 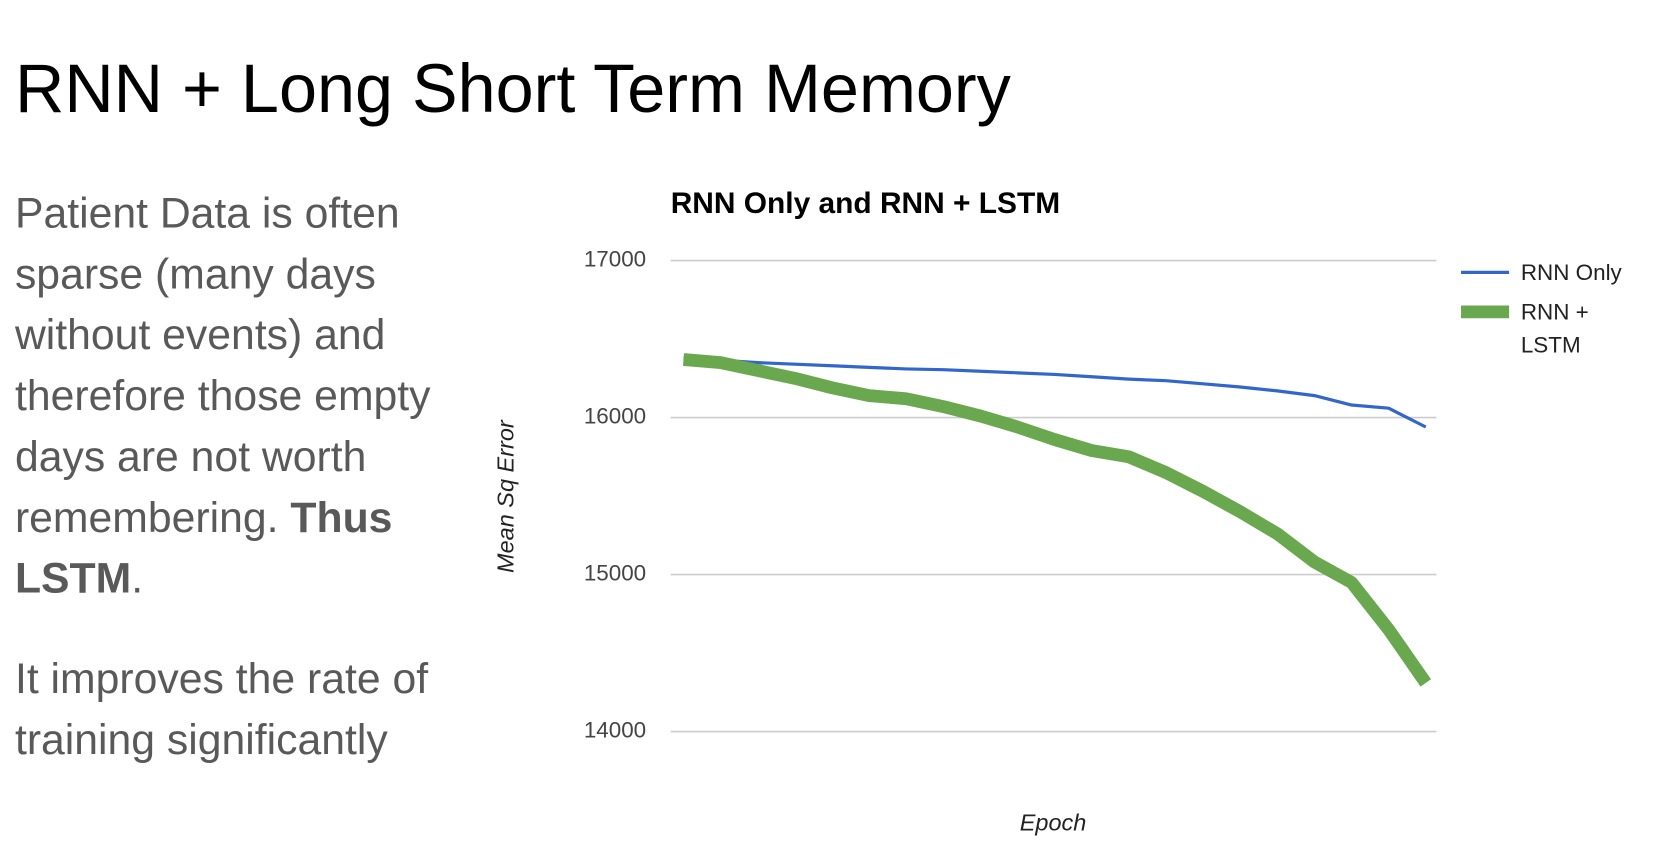 I want to click on bold-text: LSTM, so click(x=73, y=579).